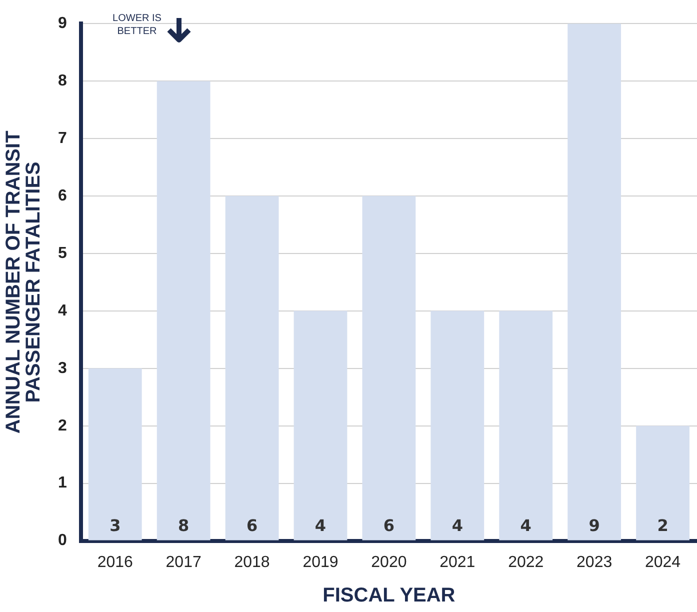 The width and height of the screenshot is (697, 612). Describe the element at coordinates (137, 25) in the screenshot. I see `annotation: LOWER IS BETTER` at that location.